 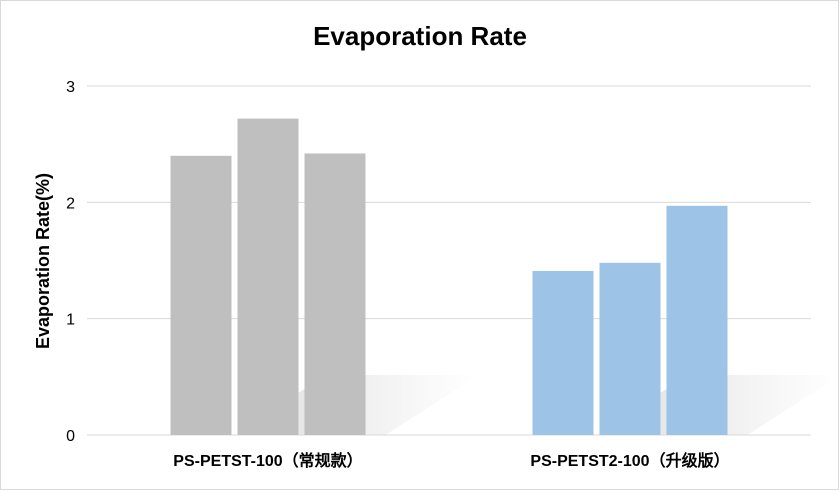 What do you see at coordinates (70, 436) in the screenshot?
I see `y-tick-label: 0` at bounding box center [70, 436].